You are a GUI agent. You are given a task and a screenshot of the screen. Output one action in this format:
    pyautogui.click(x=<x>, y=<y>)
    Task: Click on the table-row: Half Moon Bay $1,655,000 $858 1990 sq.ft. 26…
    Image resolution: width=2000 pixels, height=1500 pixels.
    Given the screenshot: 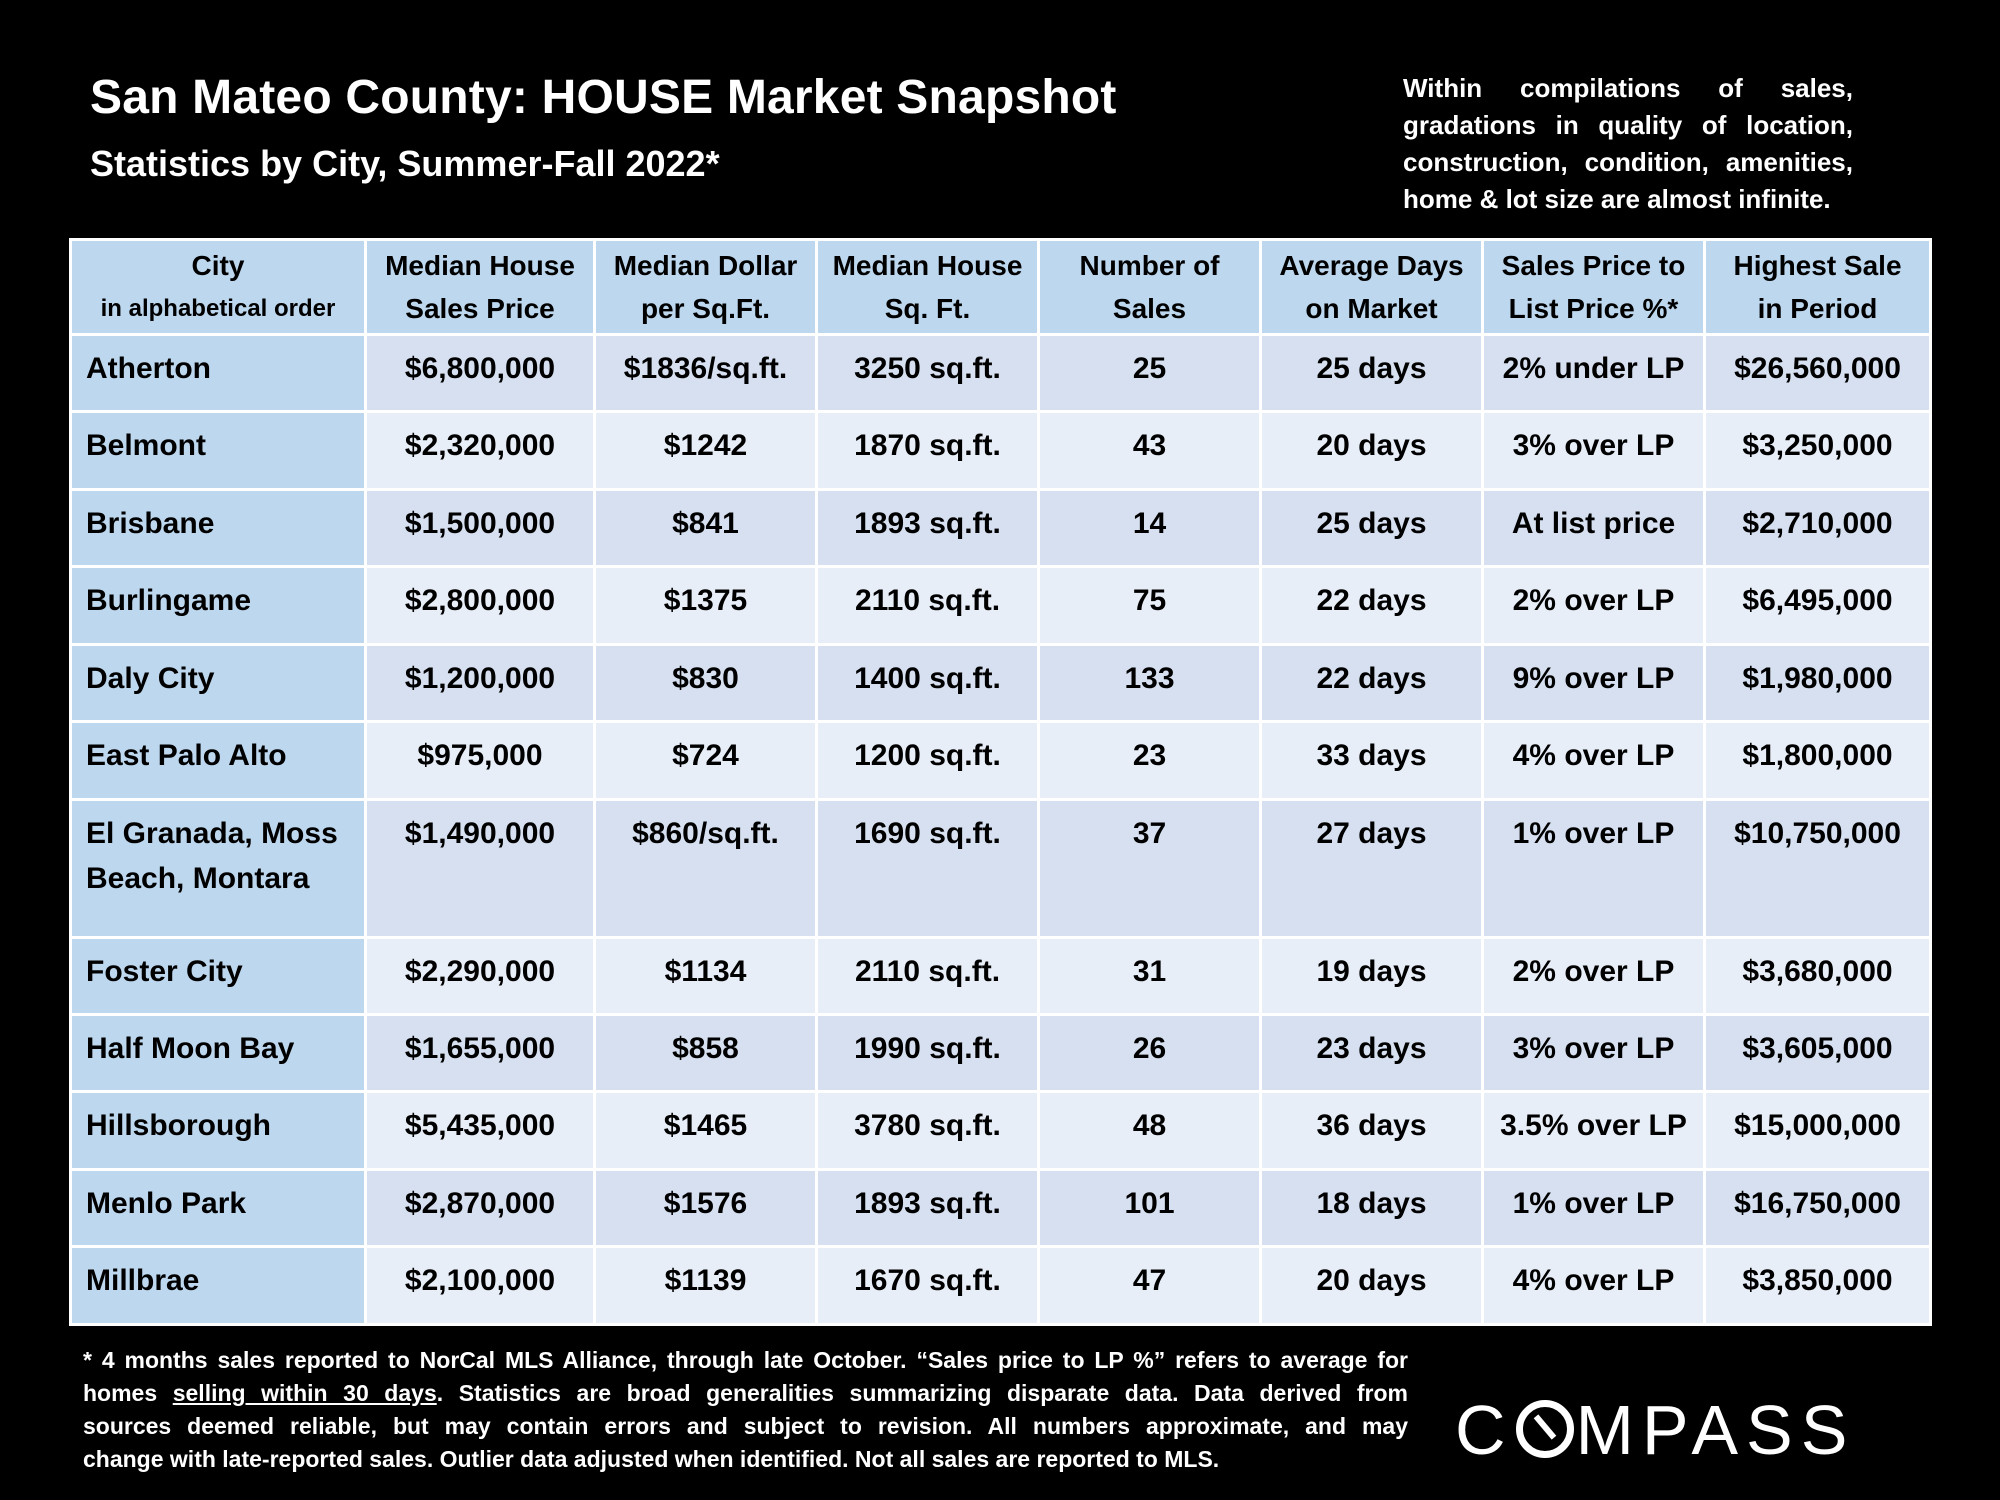 What is the action you would take?
    pyautogui.click(x=1000, y=1053)
    